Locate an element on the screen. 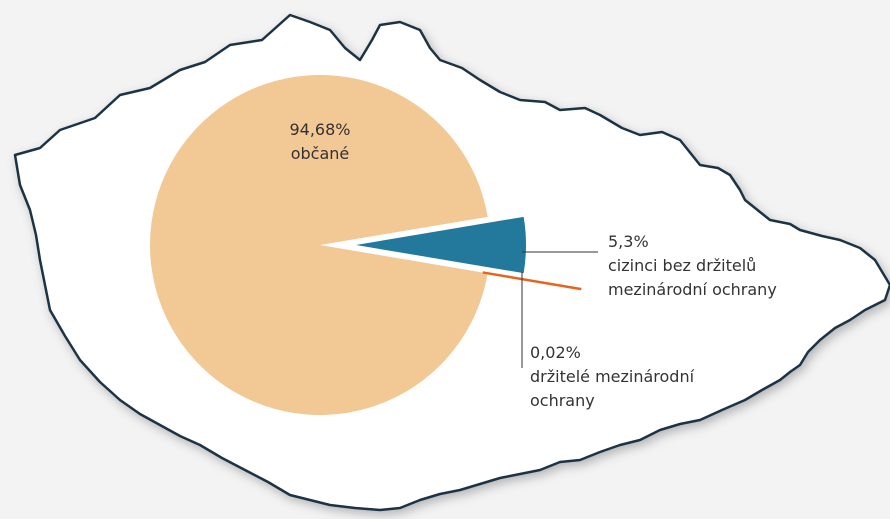 The image size is (890, 519). value-label: 0,02% is located at coordinates (555, 352).